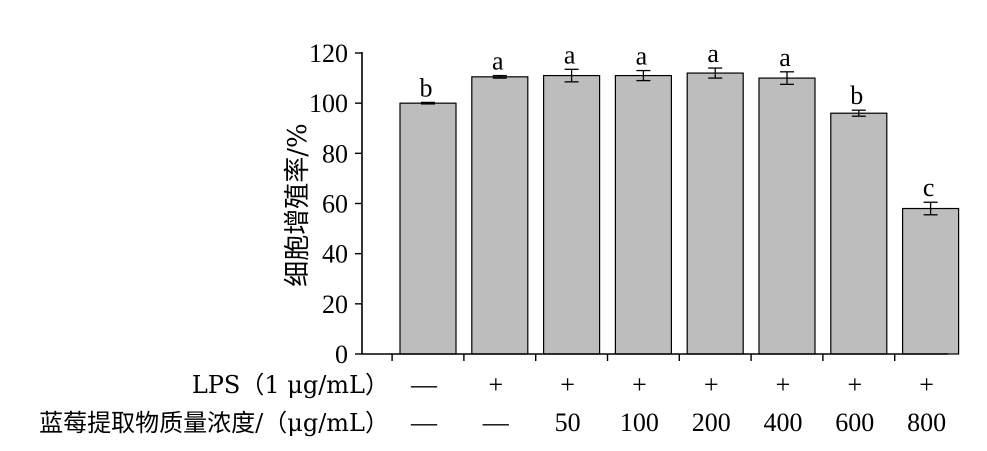  Describe the element at coordinates (298, 204) in the screenshot. I see `y-axis-label: 细胞增殖率/%` at that location.